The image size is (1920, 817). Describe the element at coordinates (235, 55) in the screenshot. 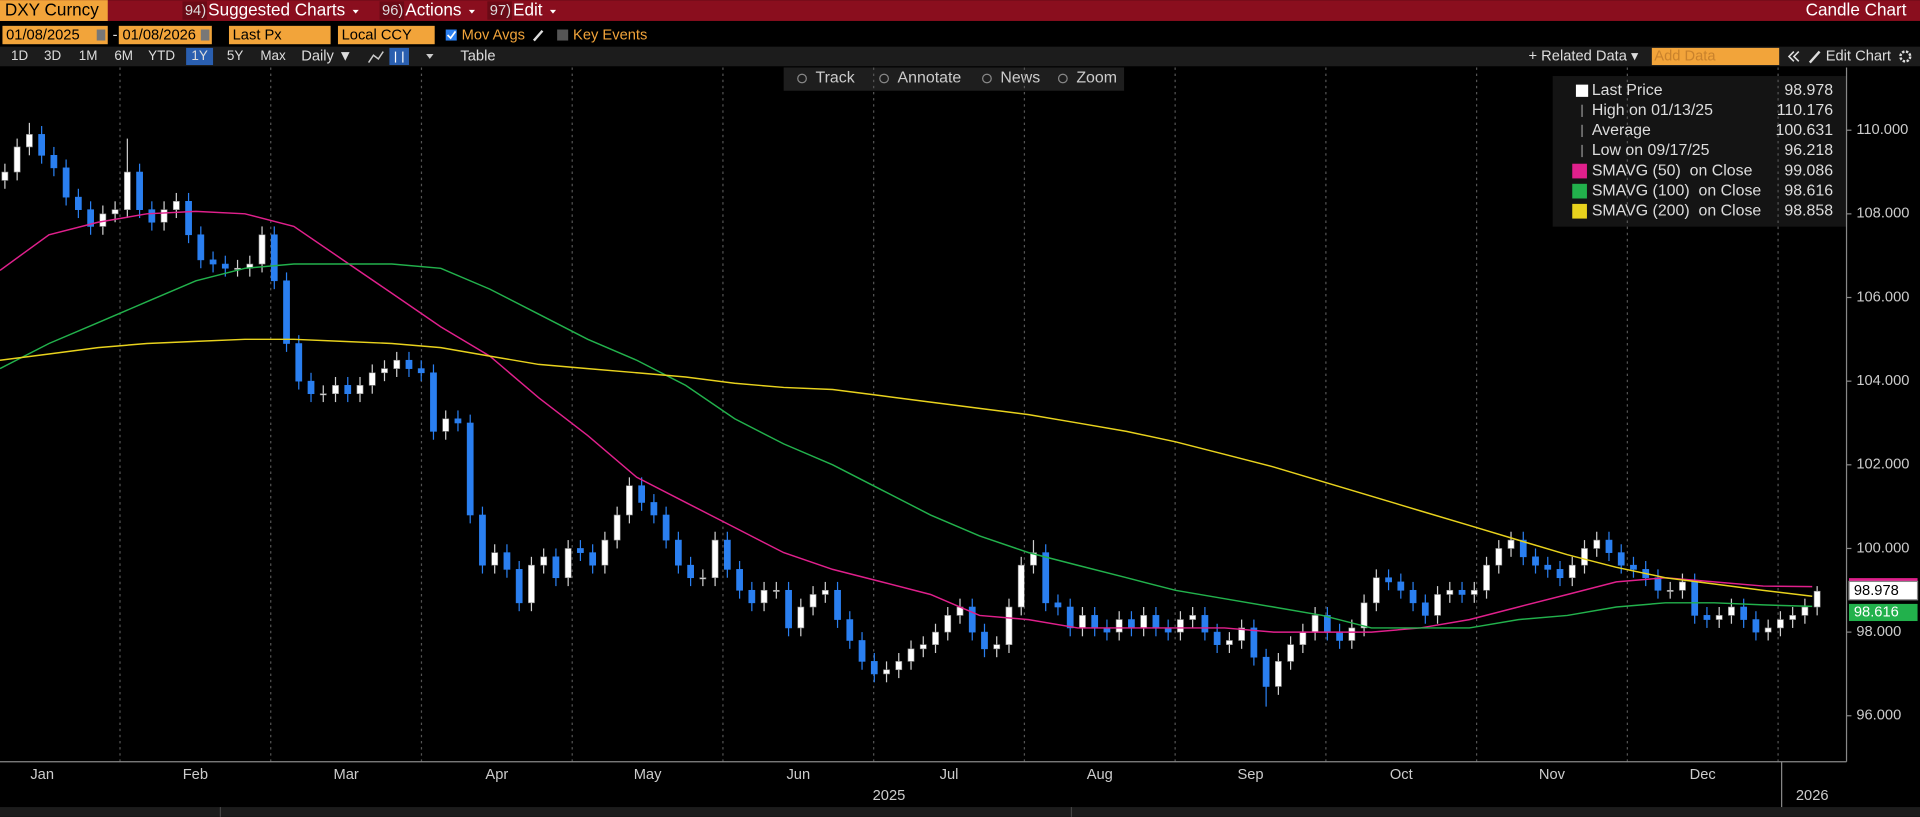

I see `period-button: 5Y` at that location.